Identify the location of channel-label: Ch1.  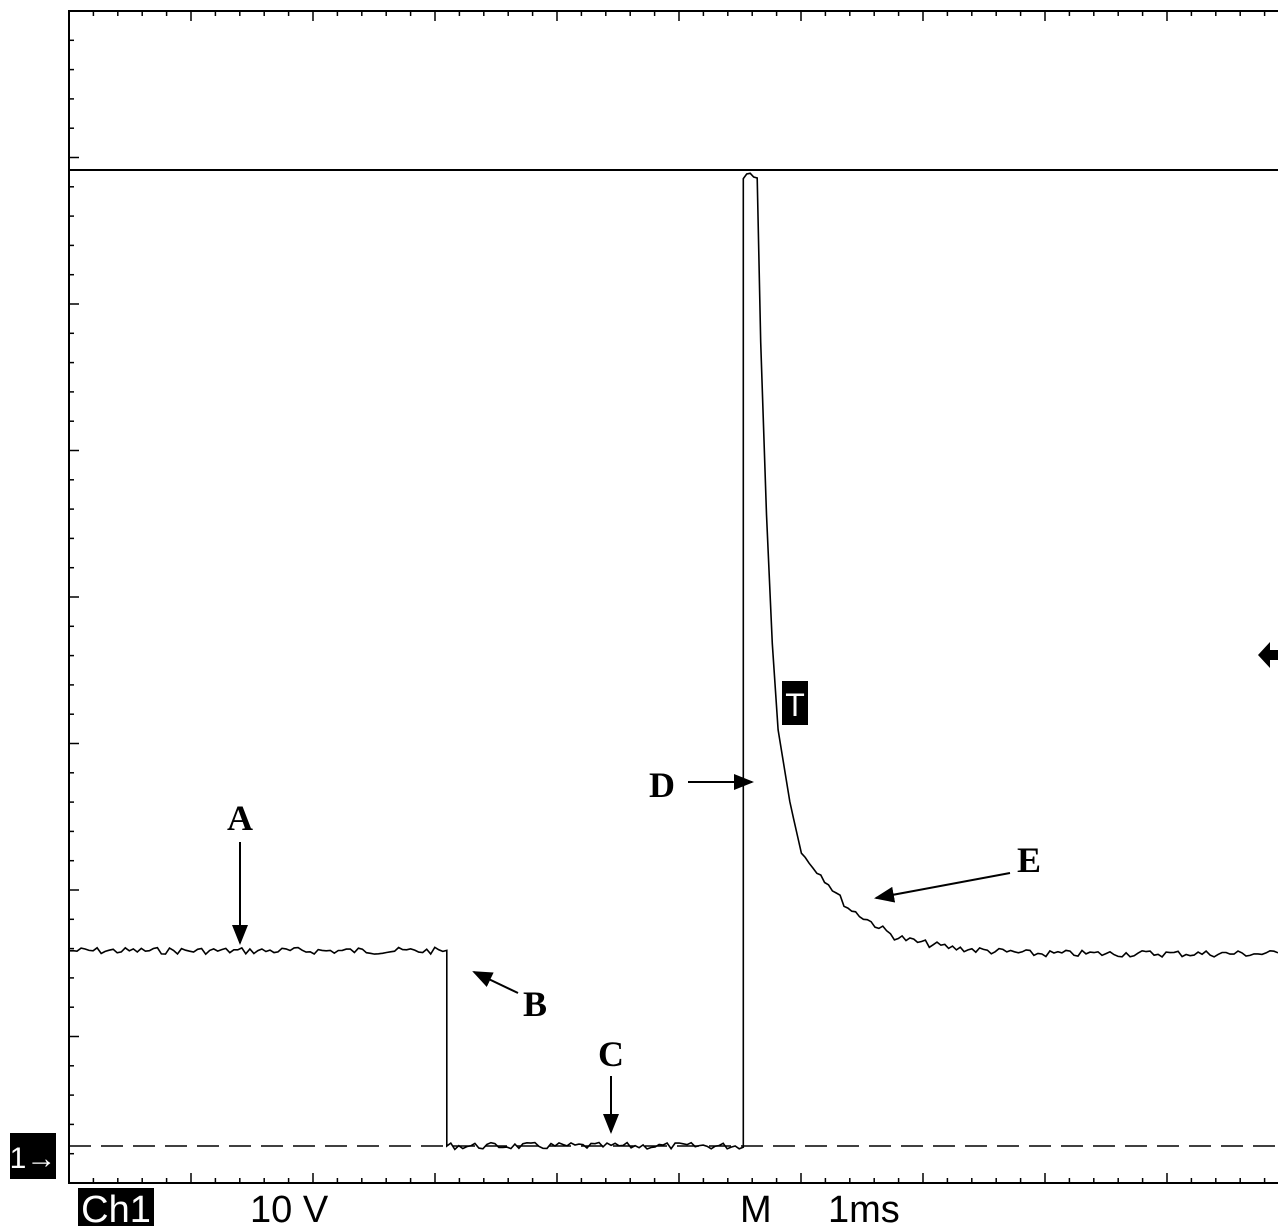
(116, 1207).